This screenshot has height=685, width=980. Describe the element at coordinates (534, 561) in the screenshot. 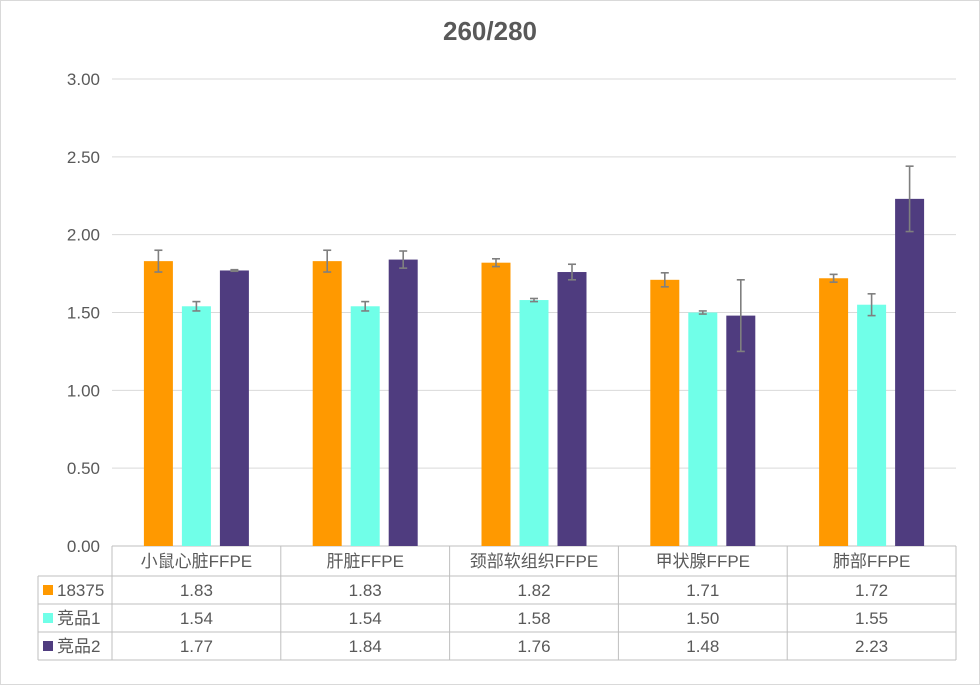

I see `category-label: 颈部软组织FFPE` at that location.